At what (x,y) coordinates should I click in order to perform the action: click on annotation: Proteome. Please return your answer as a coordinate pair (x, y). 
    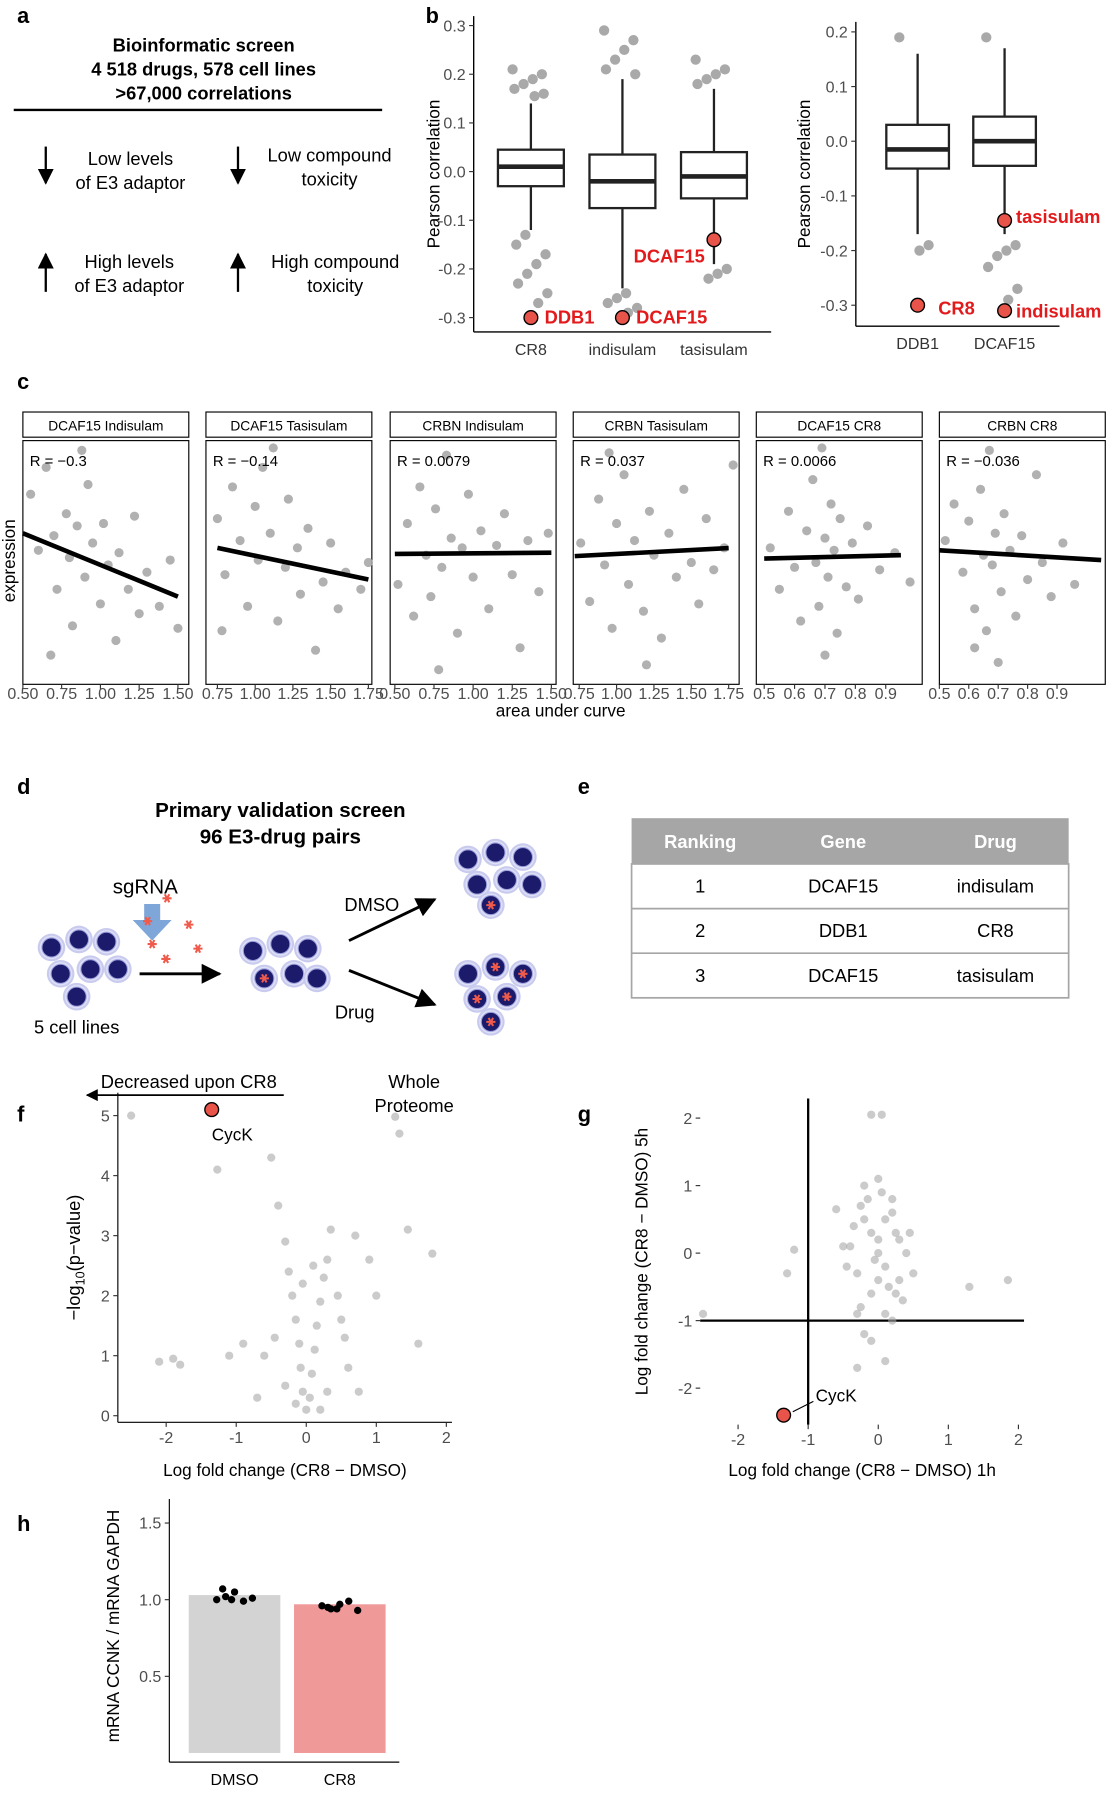
    Looking at the image, I should click on (414, 1105).